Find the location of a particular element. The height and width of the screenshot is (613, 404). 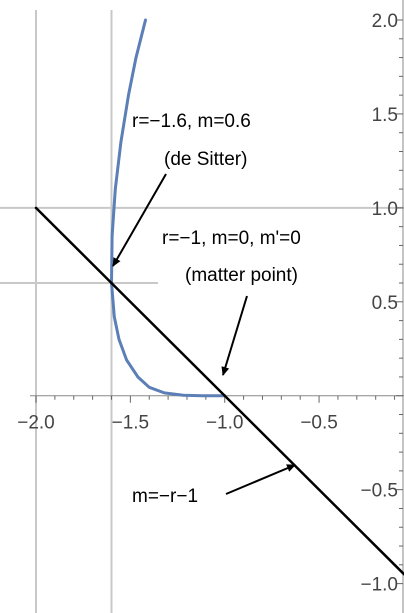

x-tick-label: −1.5 is located at coordinates (131, 423).